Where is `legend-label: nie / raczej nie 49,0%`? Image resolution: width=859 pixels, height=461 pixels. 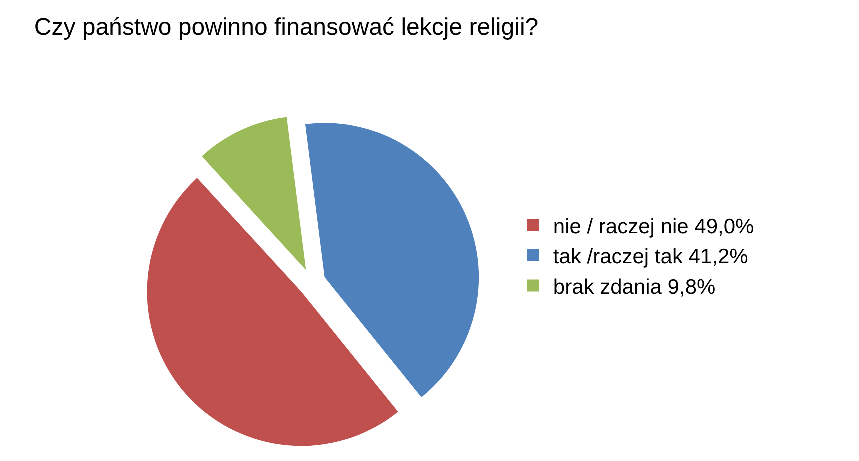 legend-label: nie / raczej nie 49,0% is located at coordinates (653, 226).